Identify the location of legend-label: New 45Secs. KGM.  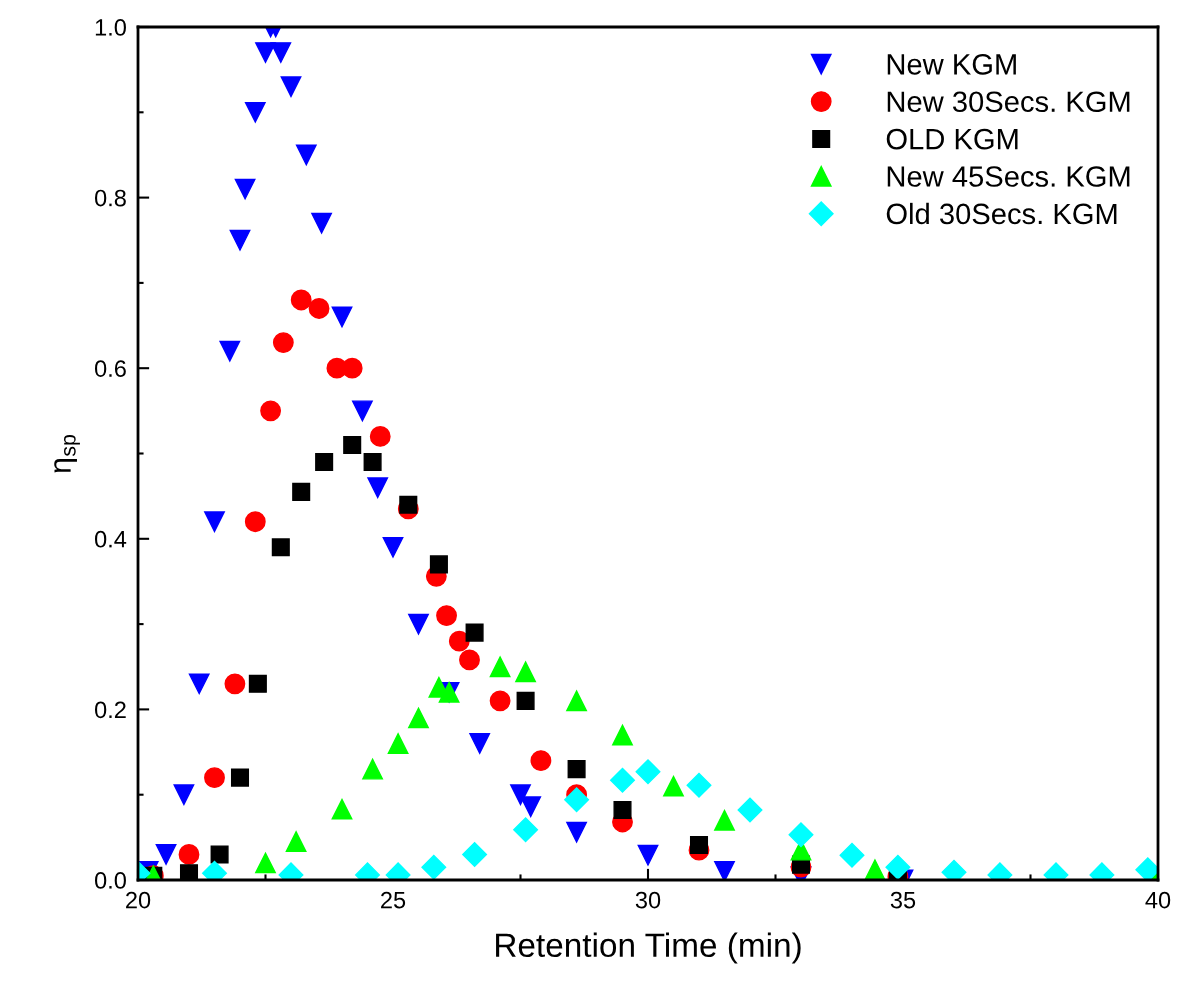
(1008, 176).